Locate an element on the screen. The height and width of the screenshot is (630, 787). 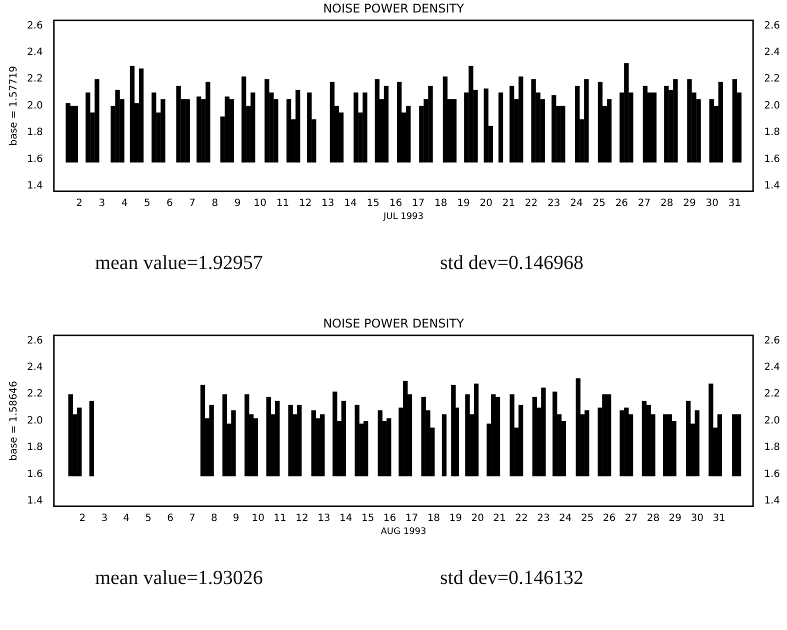
text: std dev=0.146968 is located at coordinates (512, 263).